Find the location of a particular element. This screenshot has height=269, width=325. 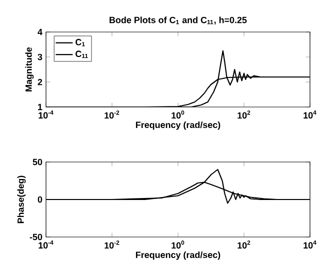

y-tick-label: 1 is located at coordinates (40, 107).